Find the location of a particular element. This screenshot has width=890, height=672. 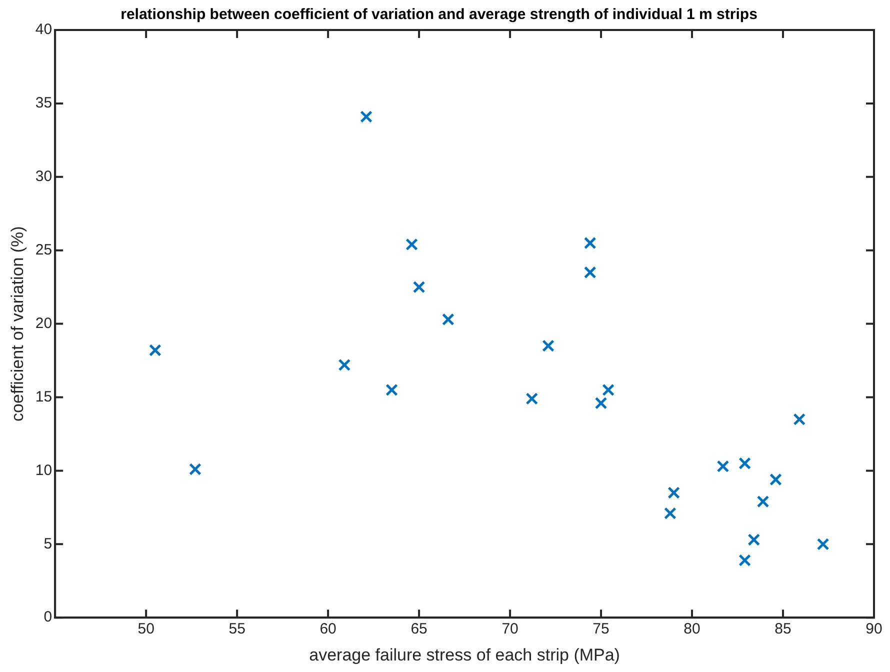

x-tick-label: 85 is located at coordinates (783, 629).